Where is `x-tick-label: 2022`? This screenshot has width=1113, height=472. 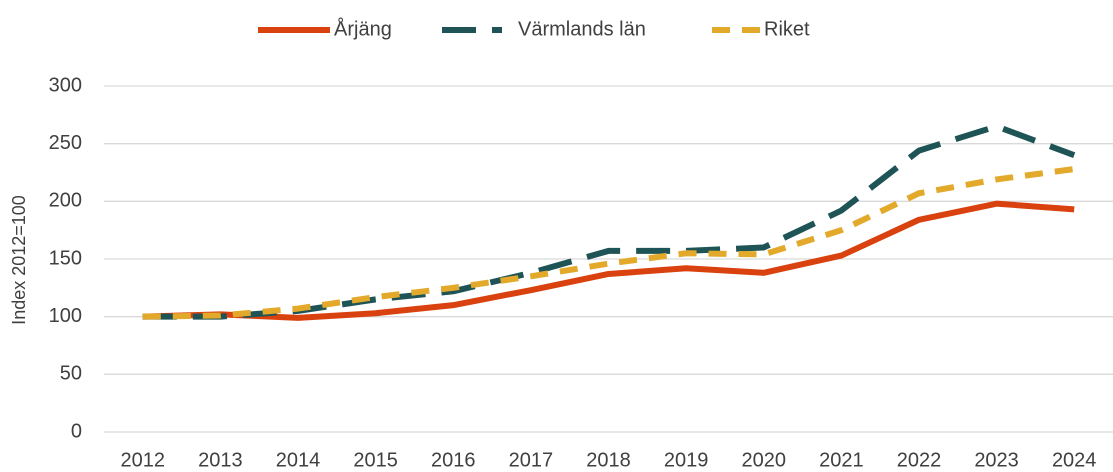 x-tick-label: 2022 is located at coordinates (919, 460).